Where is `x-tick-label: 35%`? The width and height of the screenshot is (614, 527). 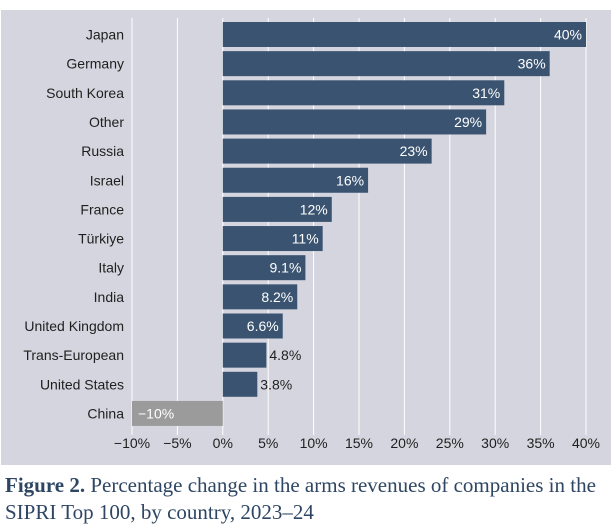 x-tick-label: 35% is located at coordinates (541, 443).